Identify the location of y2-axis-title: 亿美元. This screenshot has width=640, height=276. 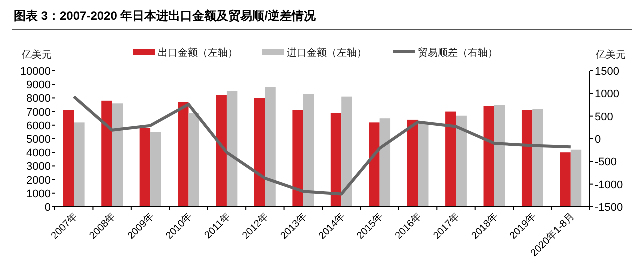
(610, 55).